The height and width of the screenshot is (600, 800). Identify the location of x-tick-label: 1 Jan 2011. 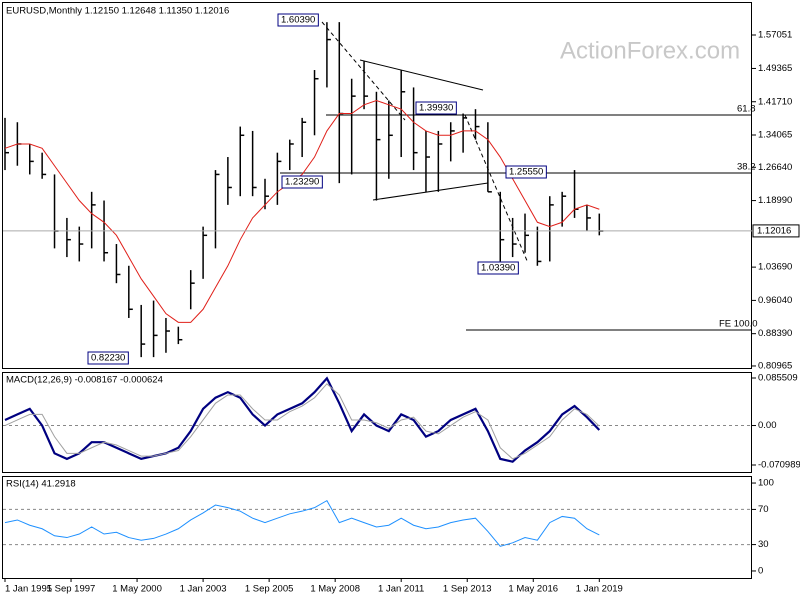
(401, 589).